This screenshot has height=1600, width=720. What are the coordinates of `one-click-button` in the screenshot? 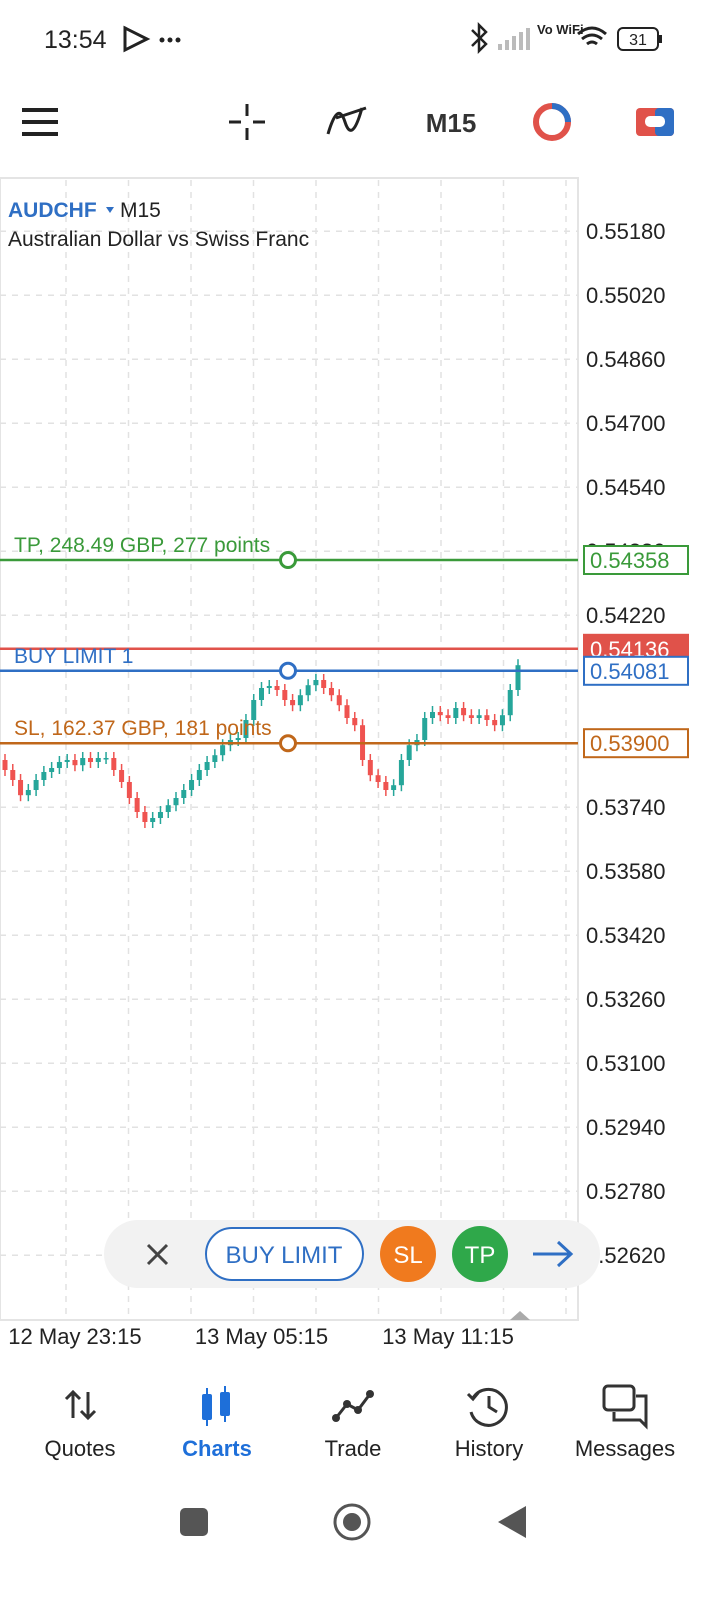 It's located at (655, 122).